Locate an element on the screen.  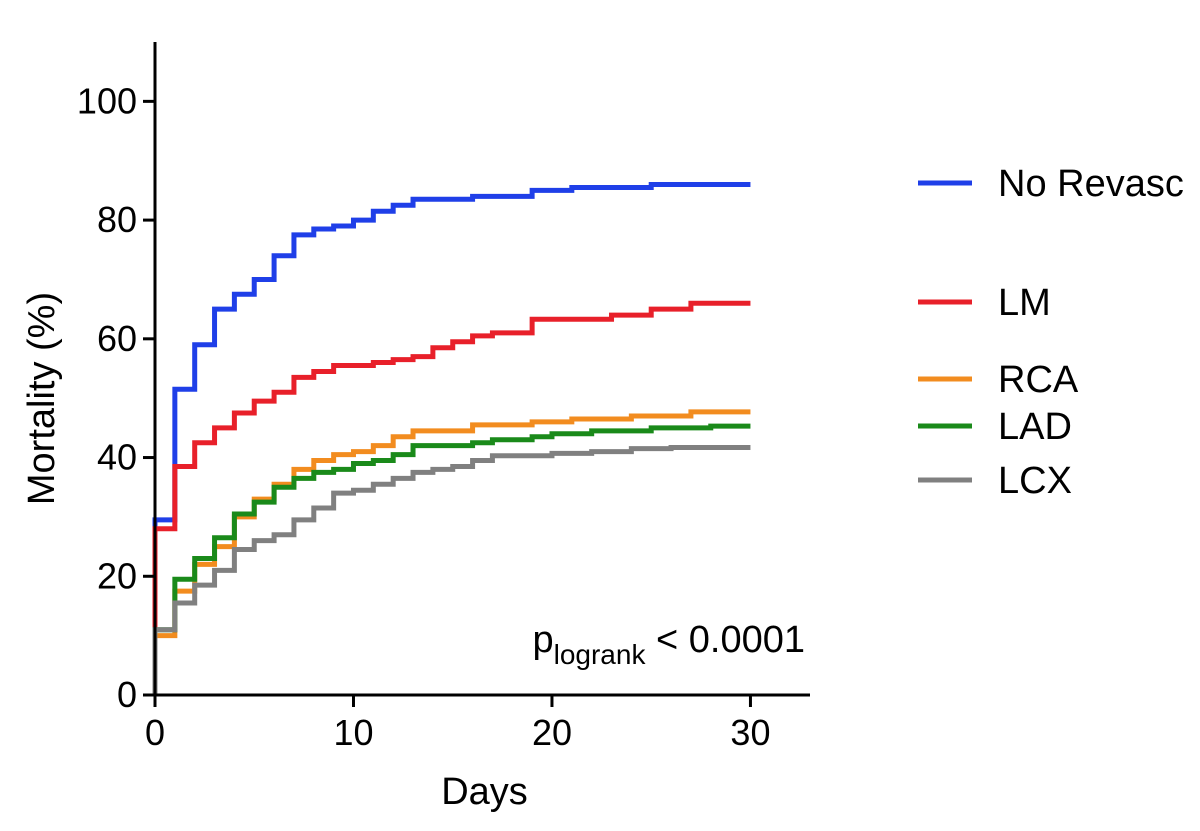
y-tick-label: 80 is located at coordinates (117, 219).